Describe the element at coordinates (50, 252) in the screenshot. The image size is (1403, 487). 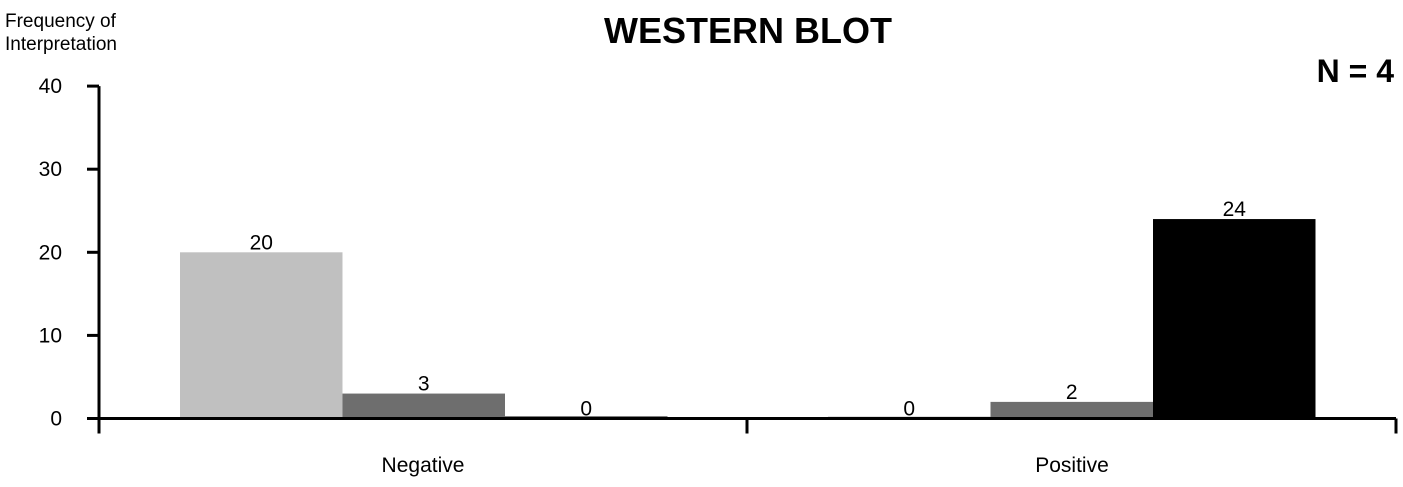
I see `y-tick-label-20: 20` at that location.